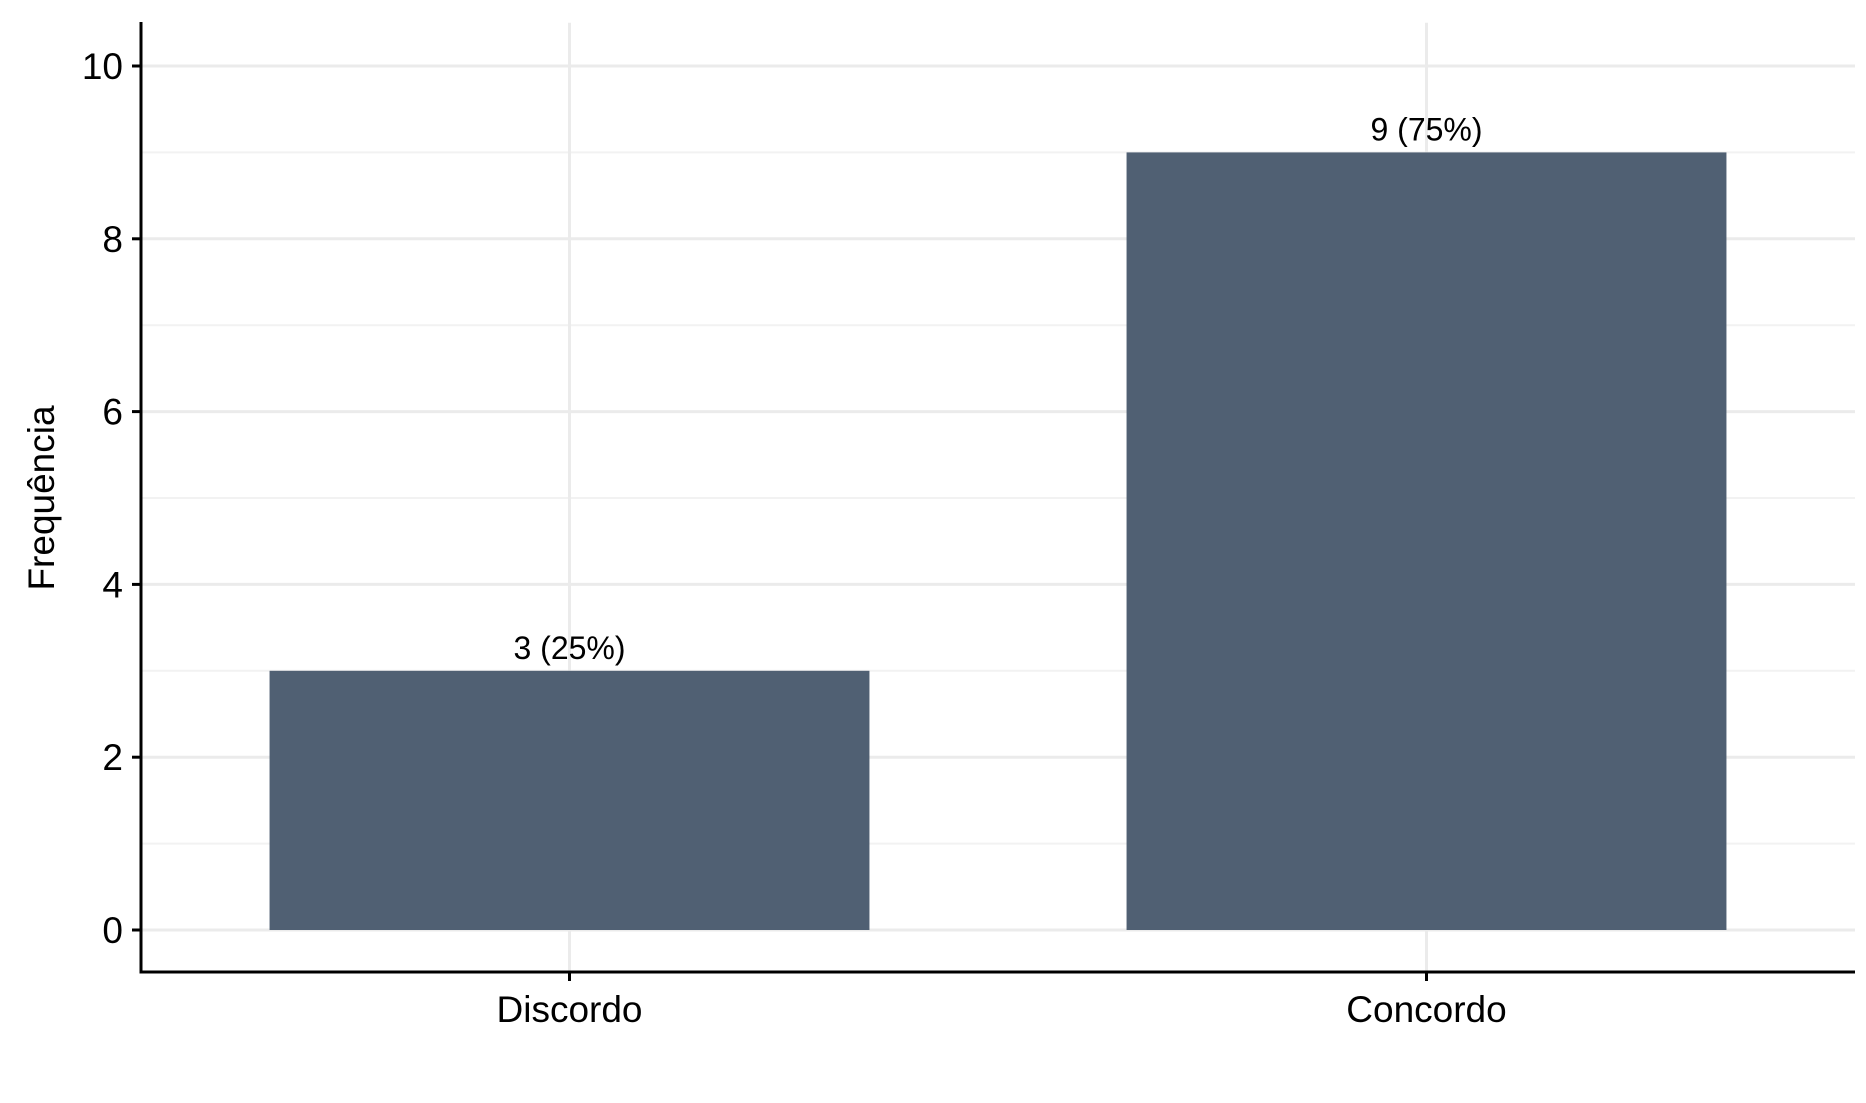  Describe the element at coordinates (102, 66) in the screenshot. I see `y-tick-label: 10` at that location.